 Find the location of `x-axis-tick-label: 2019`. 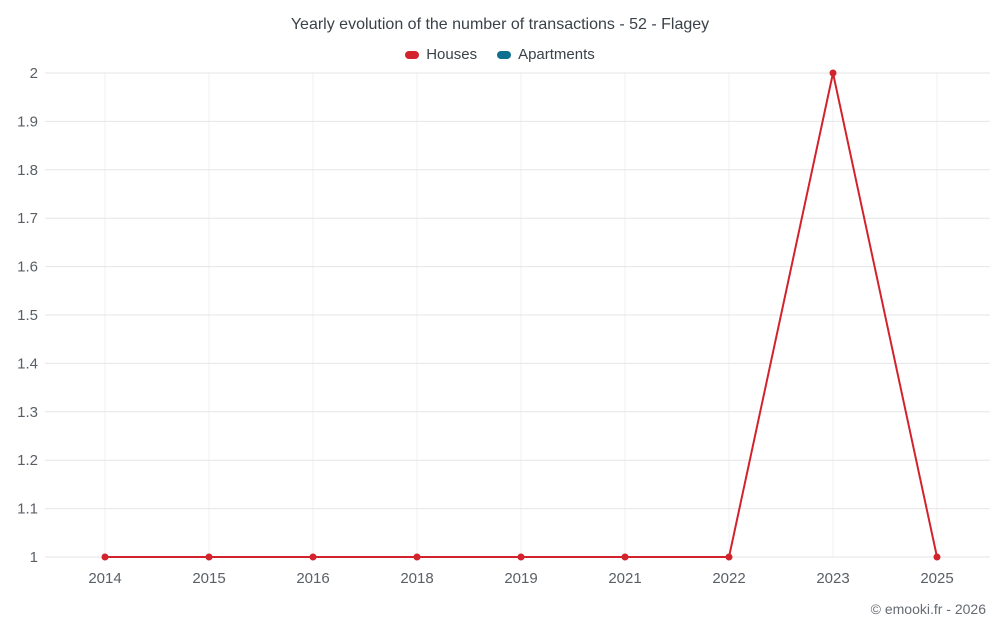

x-axis-tick-label: 2019 is located at coordinates (520, 578).